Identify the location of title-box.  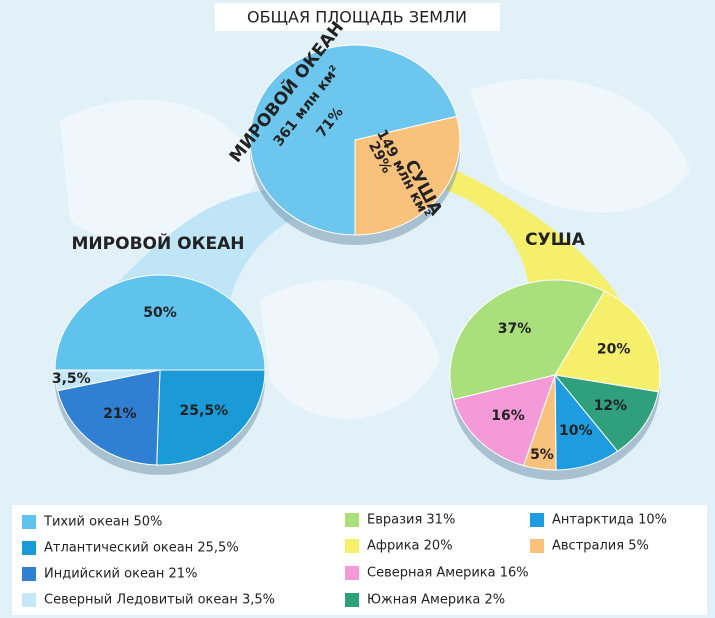
(357, 17).